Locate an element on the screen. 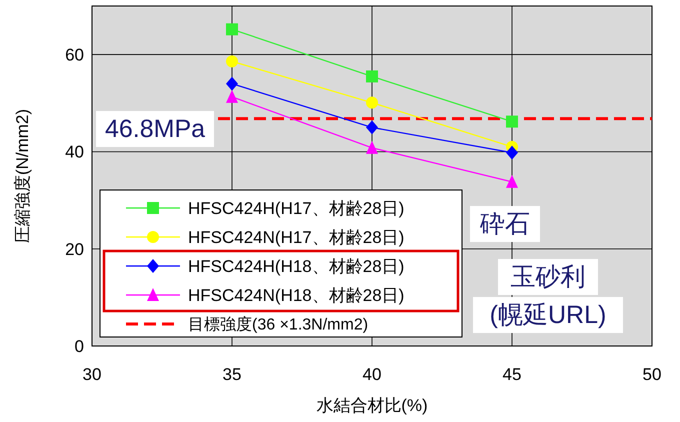 The width and height of the screenshot is (680, 422). legend-label: HFSC424H(H17、材齢28日) is located at coordinates (296, 208).